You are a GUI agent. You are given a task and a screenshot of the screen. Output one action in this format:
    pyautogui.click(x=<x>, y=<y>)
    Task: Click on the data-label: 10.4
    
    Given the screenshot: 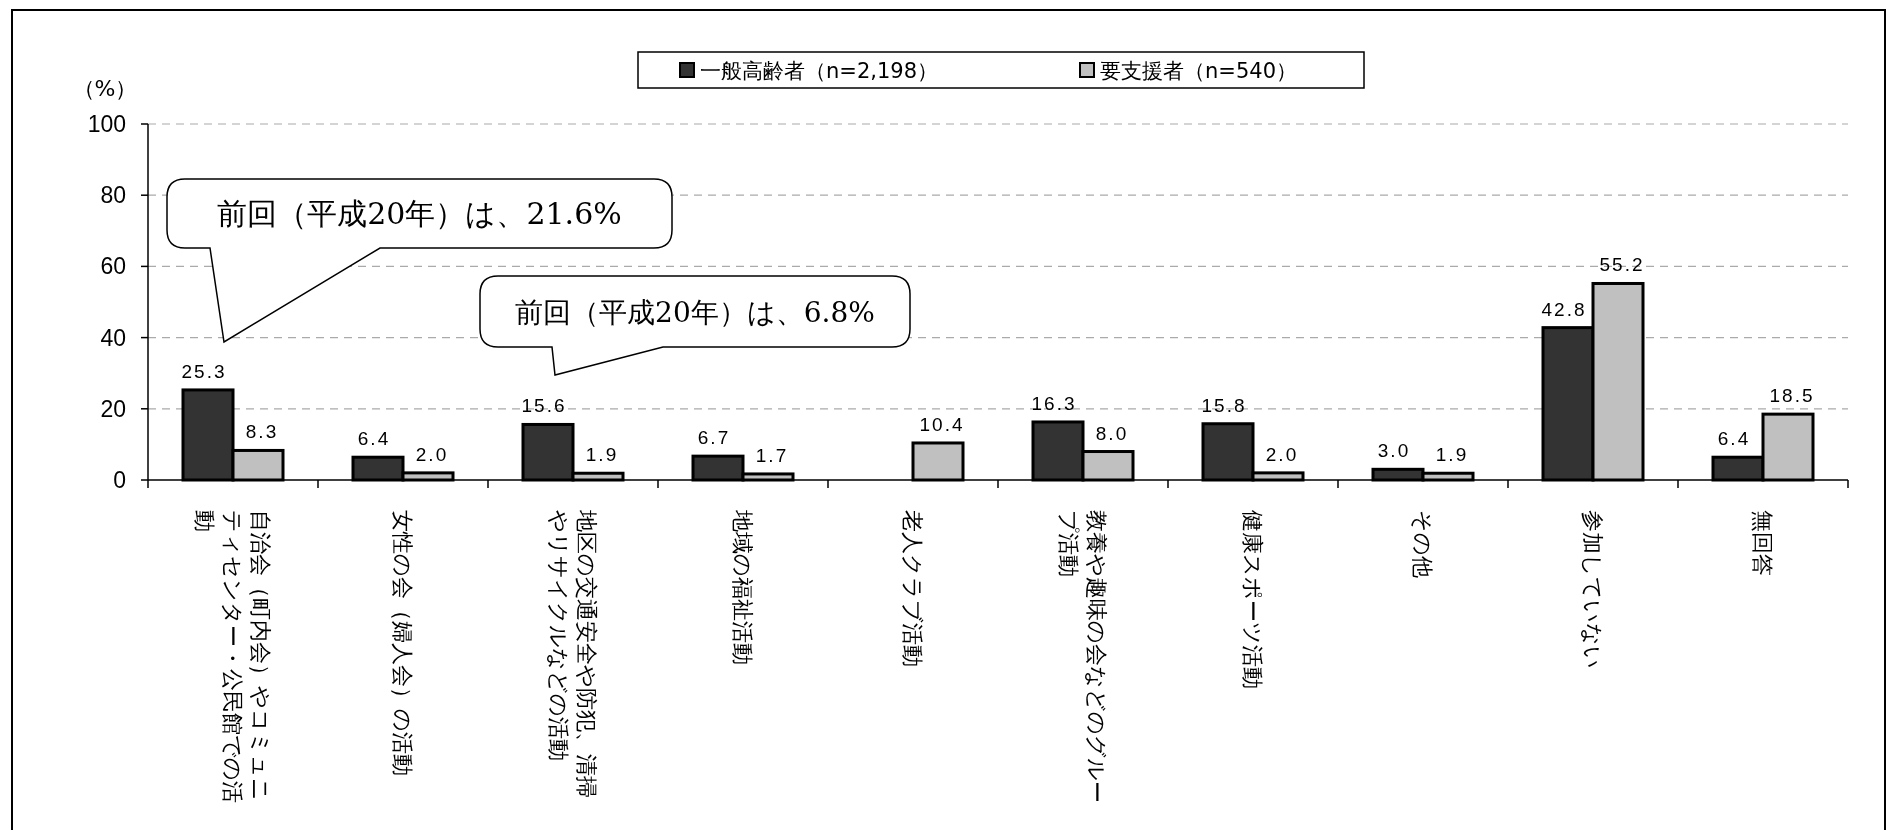 What is the action you would take?
    pyautogui.click(x=942, y=424)
    